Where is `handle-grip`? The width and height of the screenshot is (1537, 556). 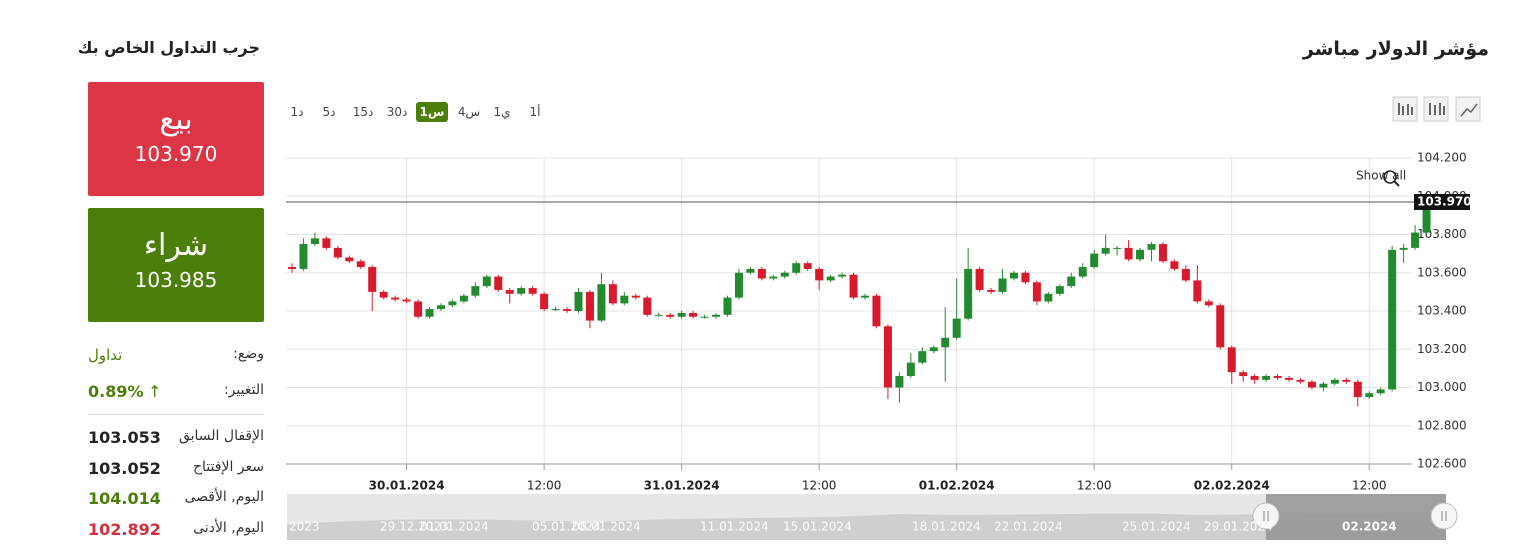 handle-grip is located at coordinates (1355, 516).